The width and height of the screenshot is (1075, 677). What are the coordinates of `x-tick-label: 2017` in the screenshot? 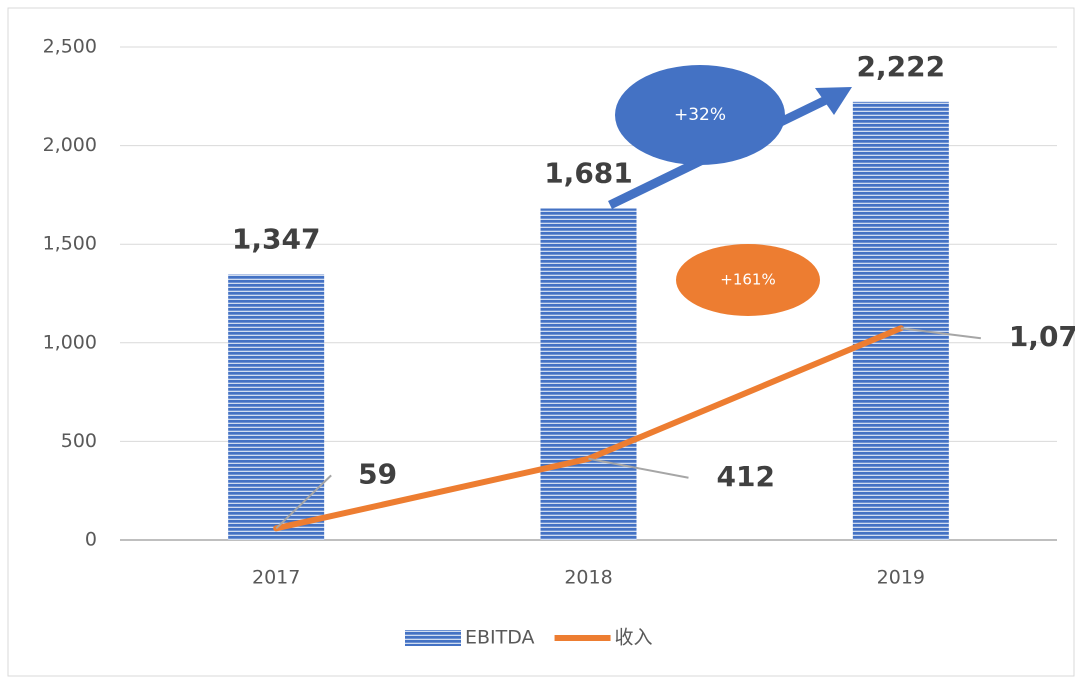 It's located at (276, 578).